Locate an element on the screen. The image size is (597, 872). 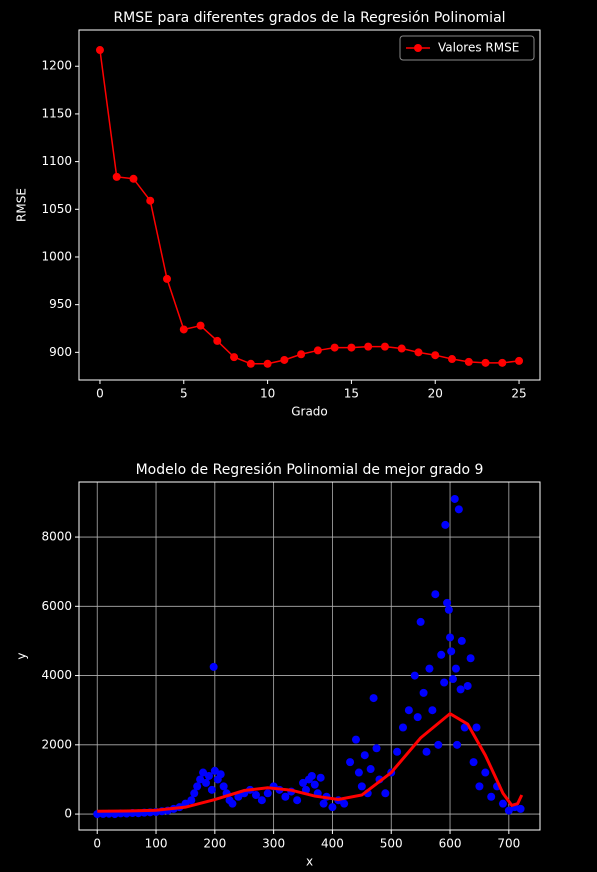
y-tick-label: 1050 is located at coordinates (56, 209).